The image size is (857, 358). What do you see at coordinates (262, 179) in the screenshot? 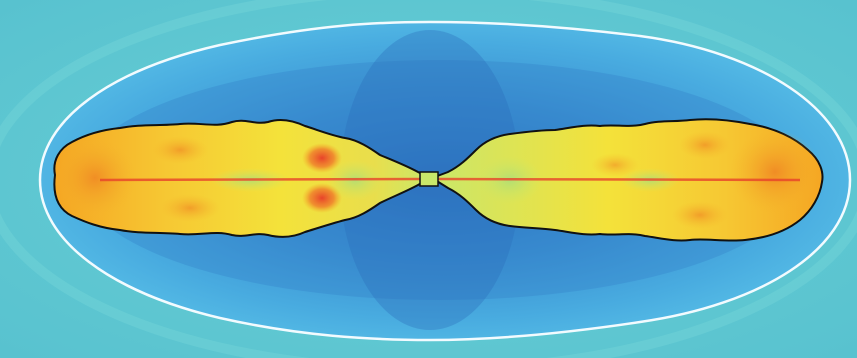
I see `left-jet-spine` at bounding box center [262, 179].